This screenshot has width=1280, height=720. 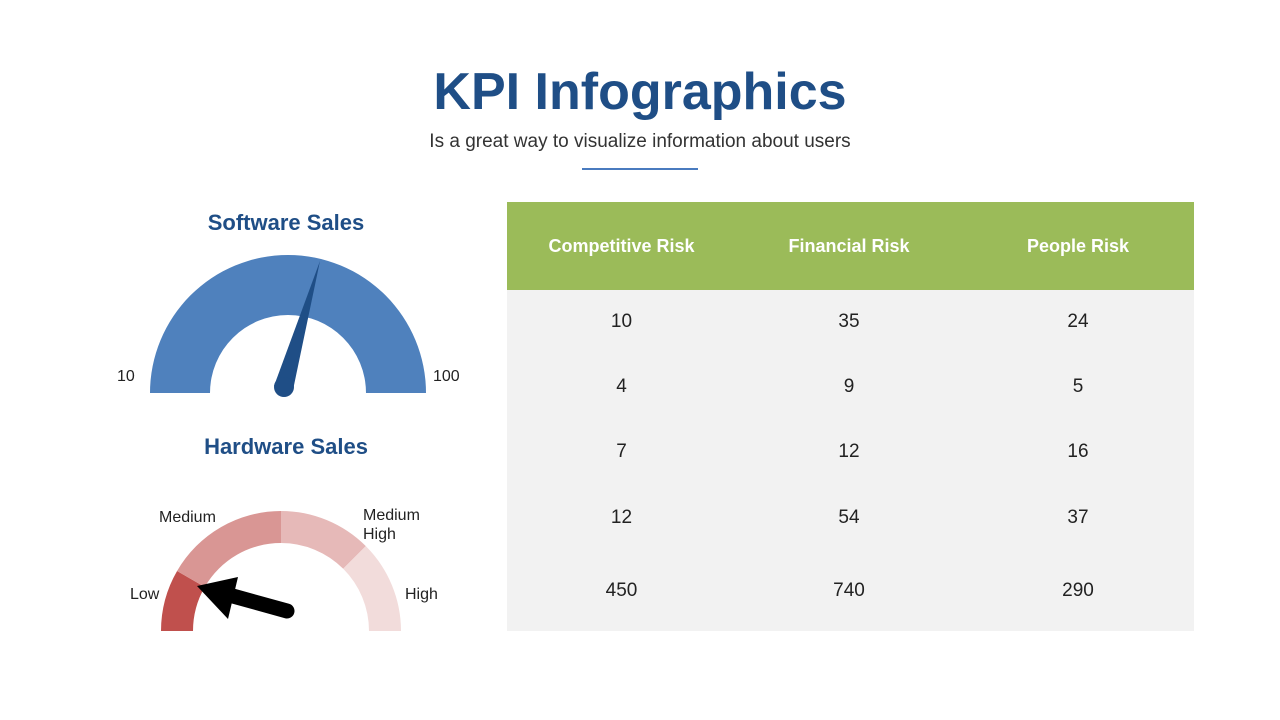 What do you see at coordinates (297, 329) in the screenshot?
I see `software-gauge-needle` at bounding box center [297, 329].